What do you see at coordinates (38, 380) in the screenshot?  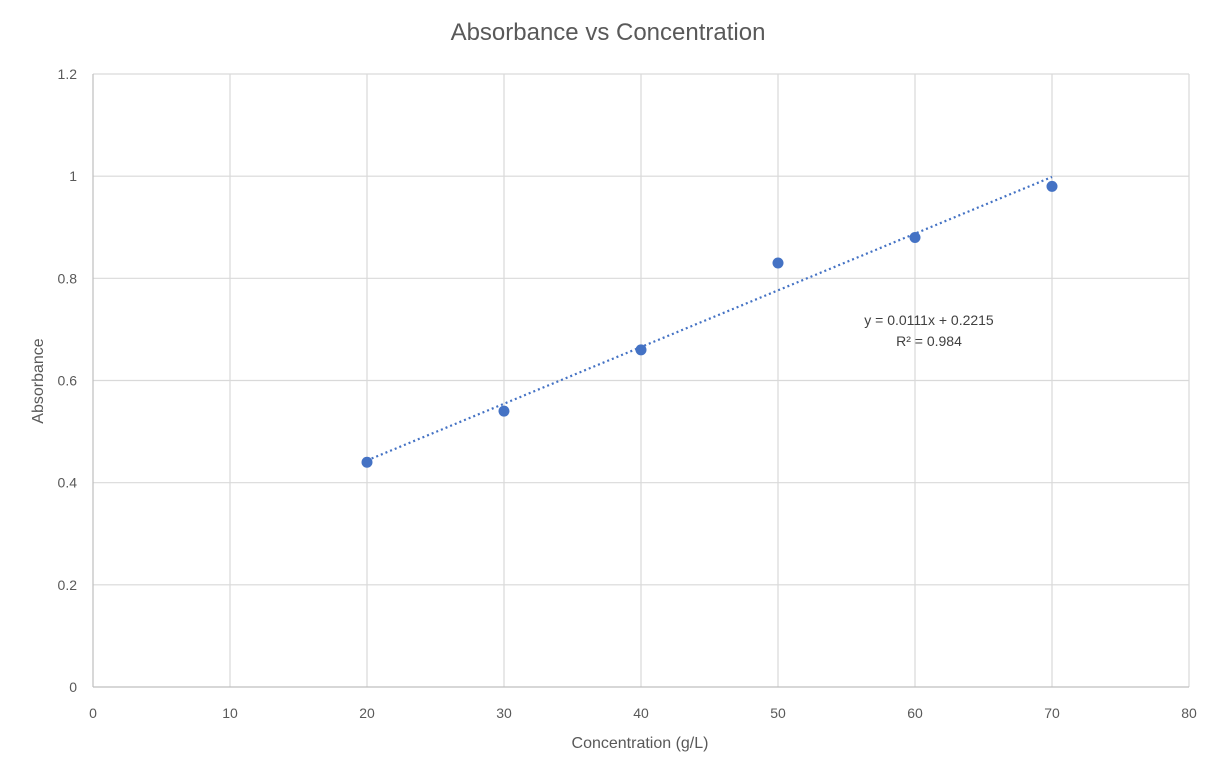 I see `y-axis-label: Absorbance` at bounding box center [38, 380].